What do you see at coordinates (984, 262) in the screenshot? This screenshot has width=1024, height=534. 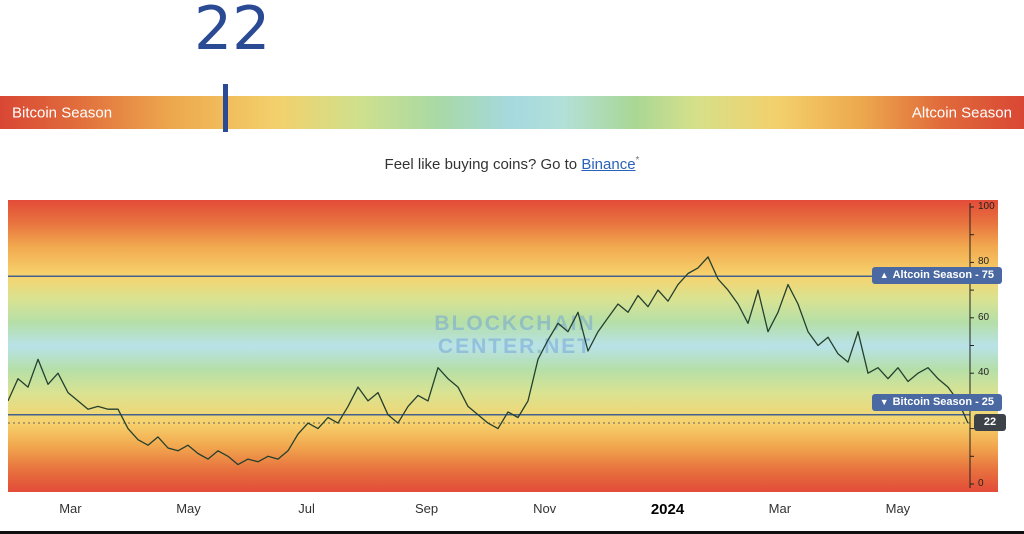 I see `y-axis-label: 80` at bounding box center [984, 262].